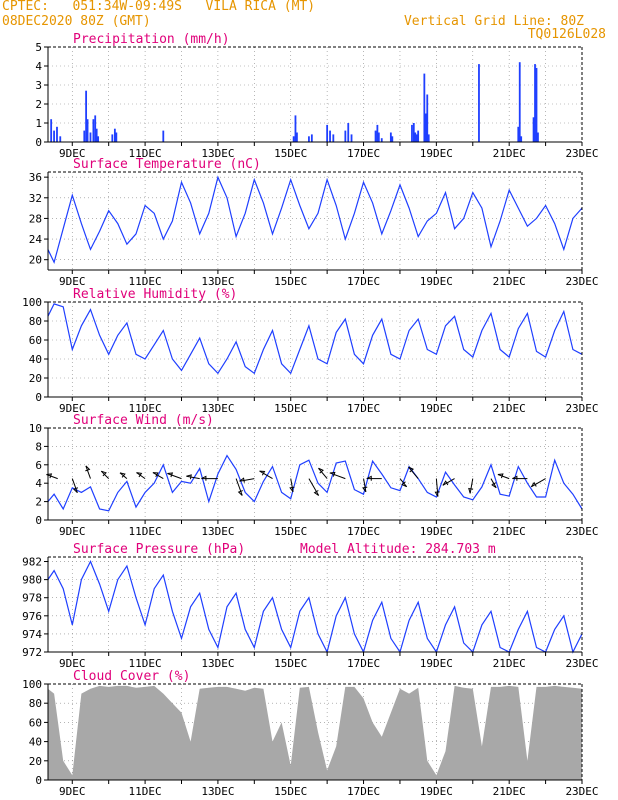 Image resolution: width=618 pixels, height=800 pixels. What do you see at coordinates (38, 47) in the screenshot?
I see `precip-ytick-label: 5` at bounding box center [38, 47].